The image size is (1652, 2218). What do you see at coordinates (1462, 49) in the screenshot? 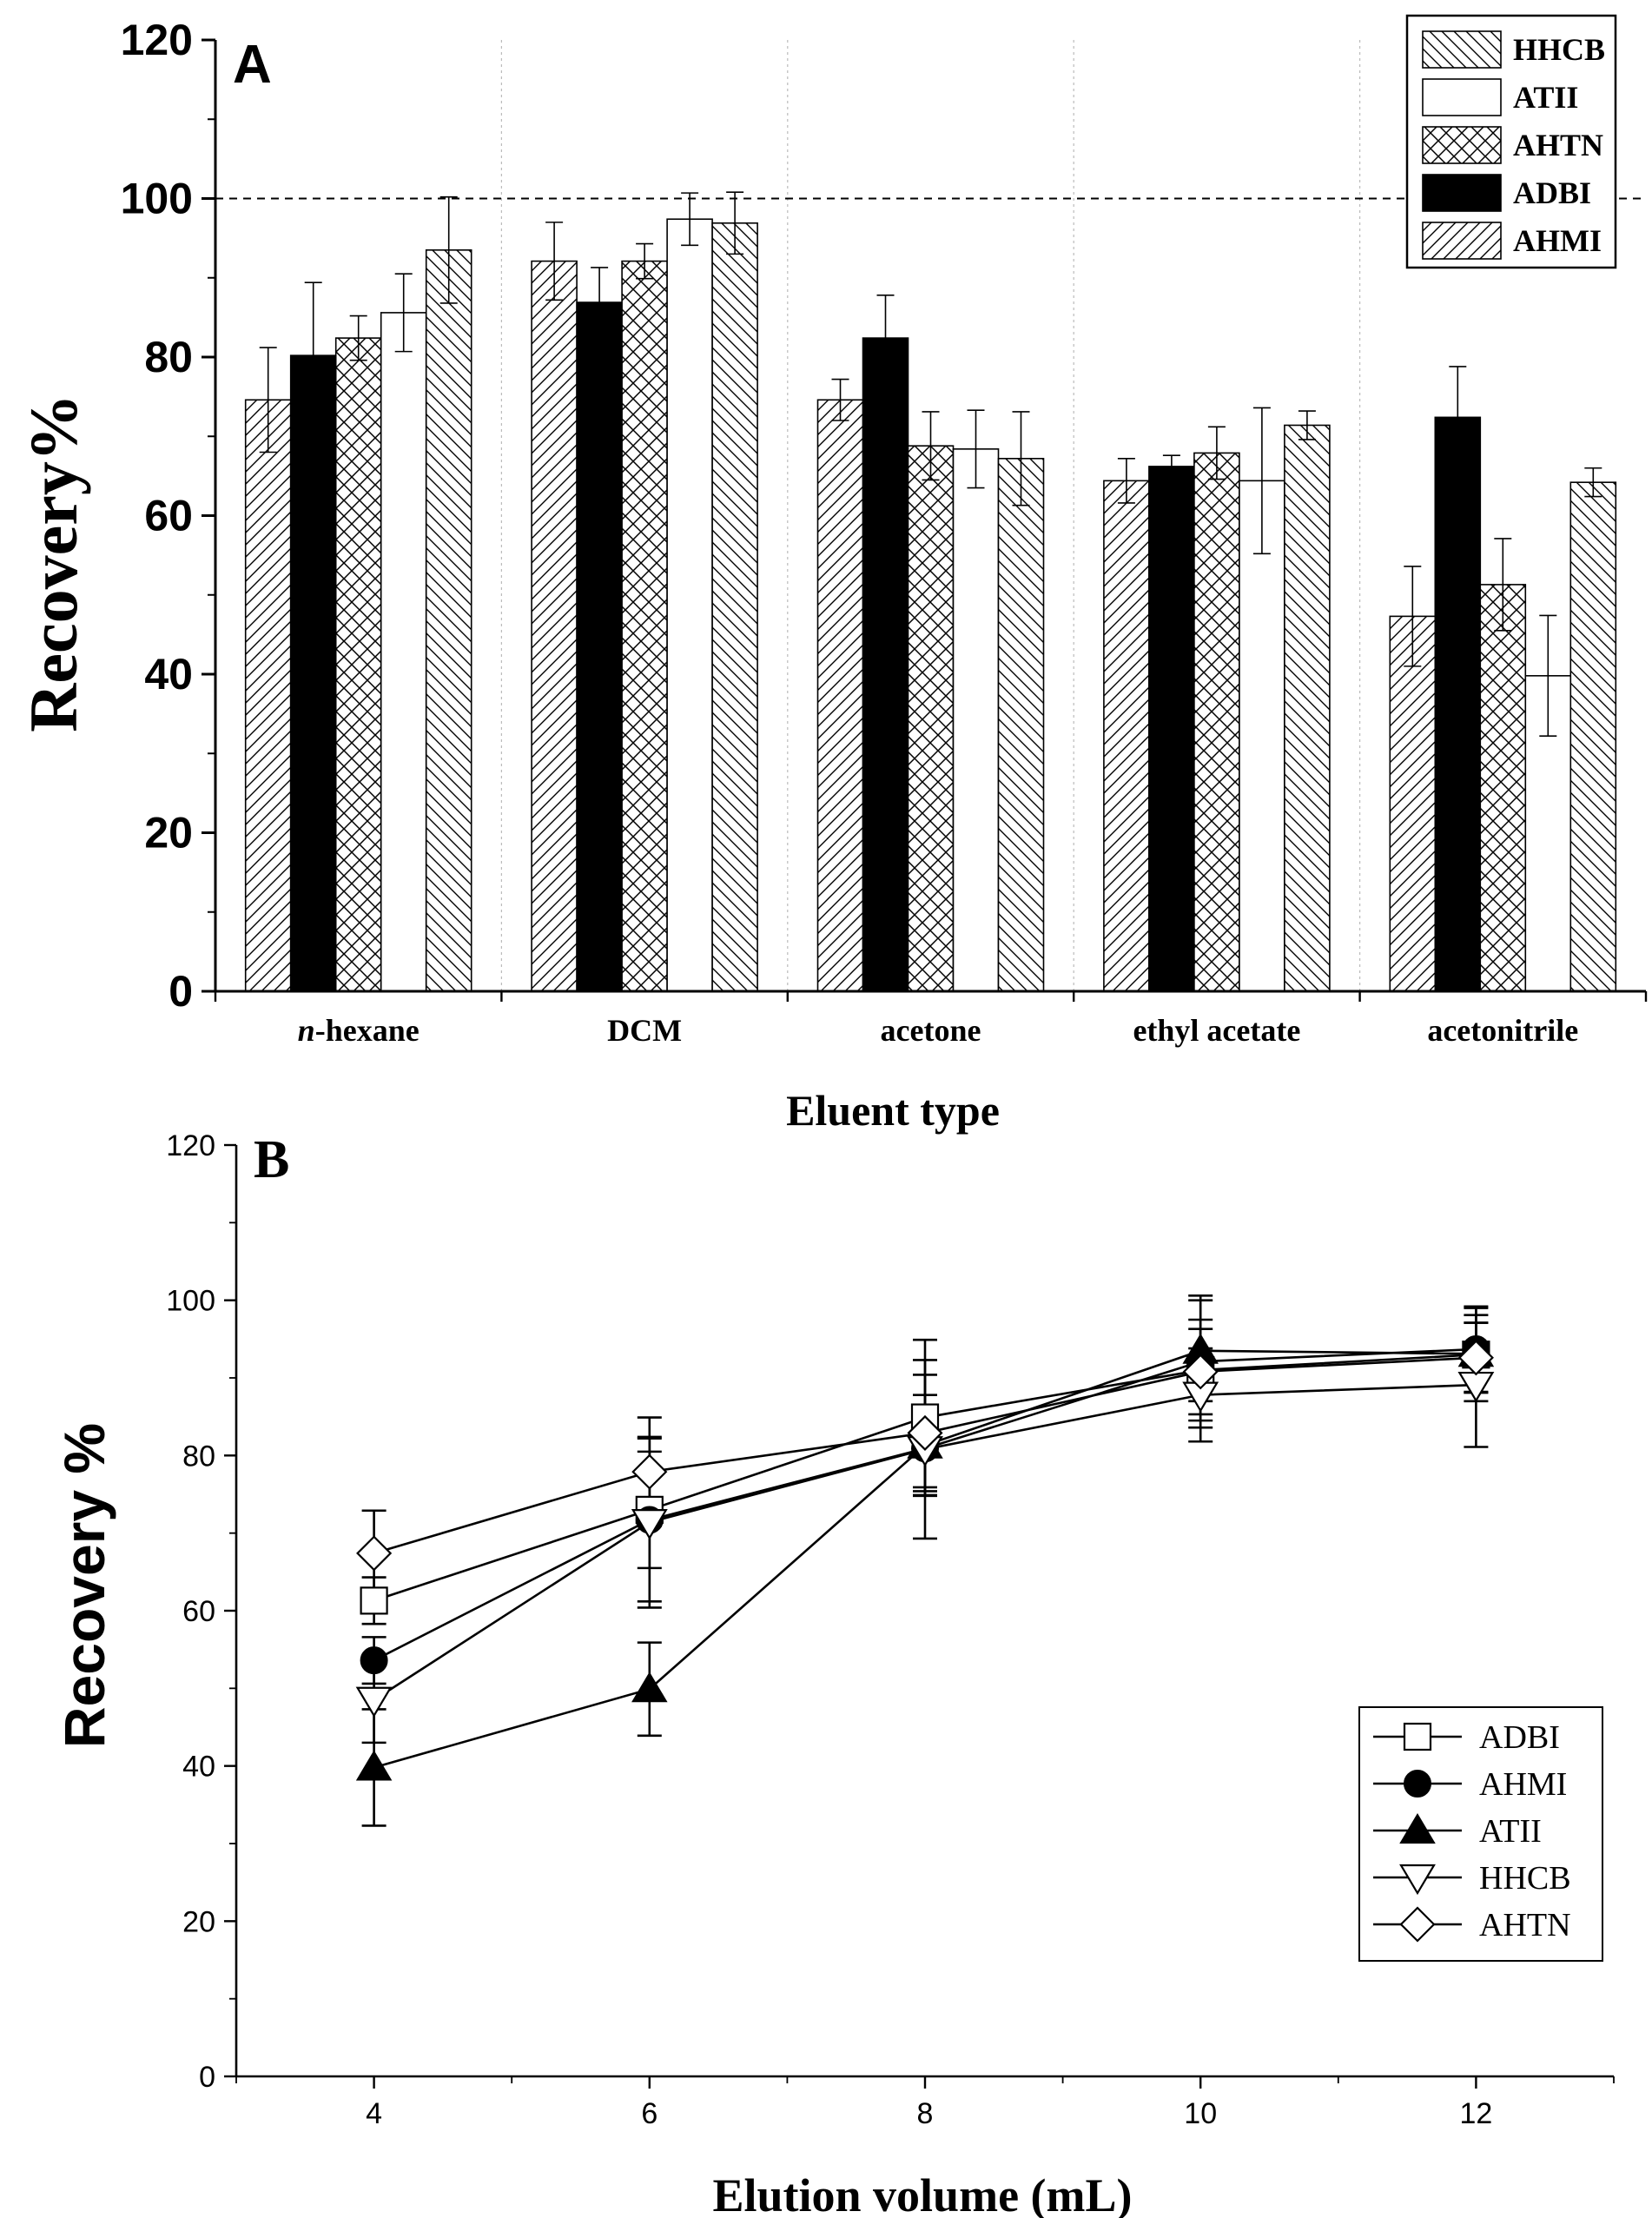
I see `legend-swatch-hhcb` at bounding box center [1462, 49].